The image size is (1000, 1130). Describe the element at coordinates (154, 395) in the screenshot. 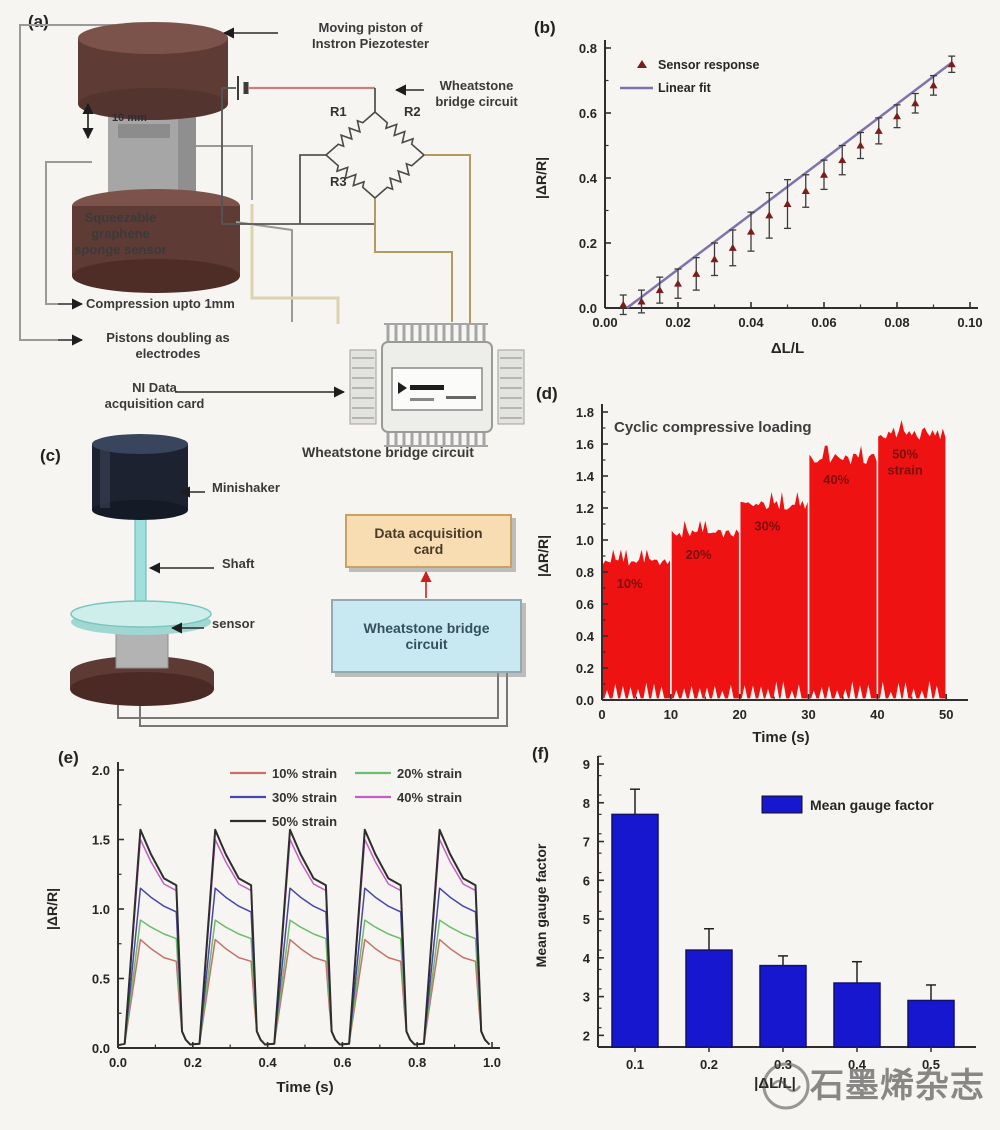

I see `ni-daq-label: NI Data acquisition card` at that location.